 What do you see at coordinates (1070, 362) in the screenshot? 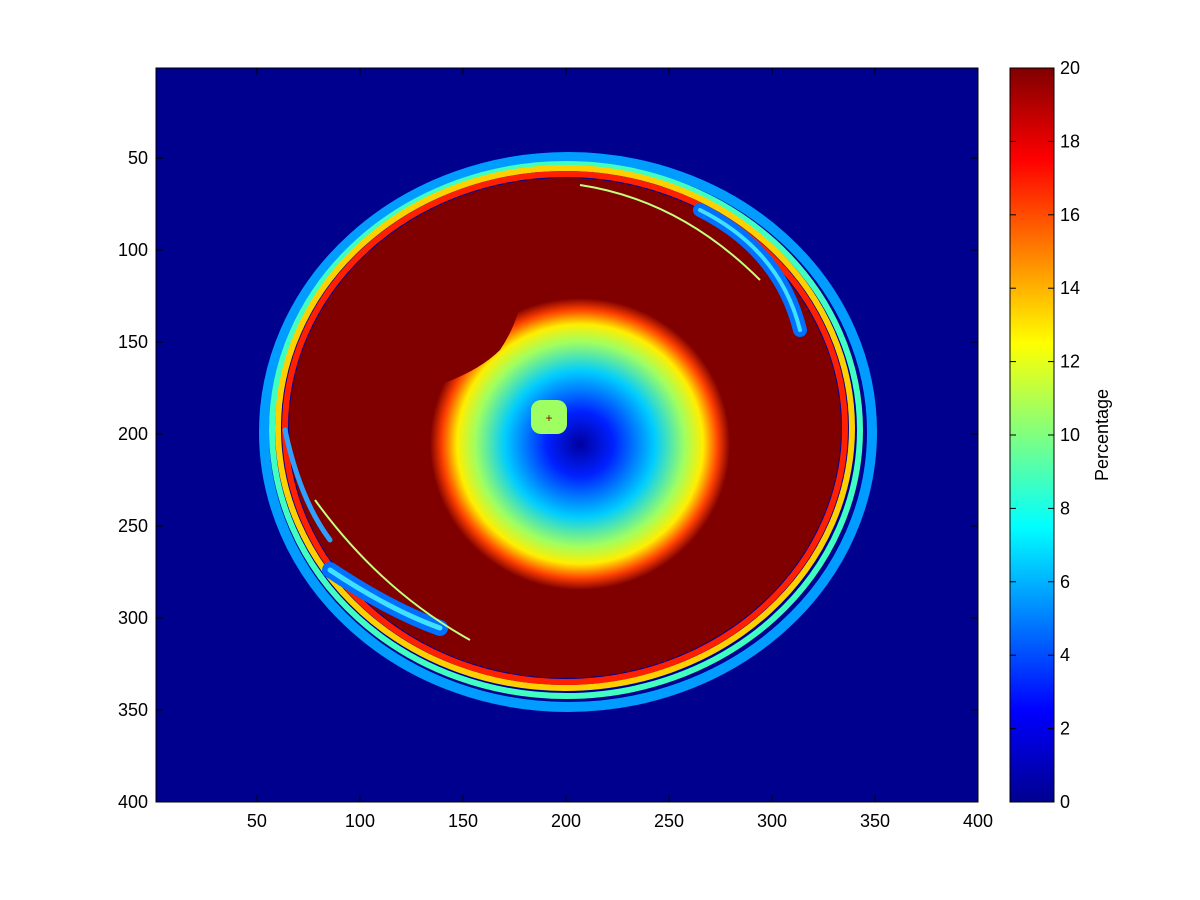
I see `colorbar-tick-label: 12` at bounding box center [1070, 362].